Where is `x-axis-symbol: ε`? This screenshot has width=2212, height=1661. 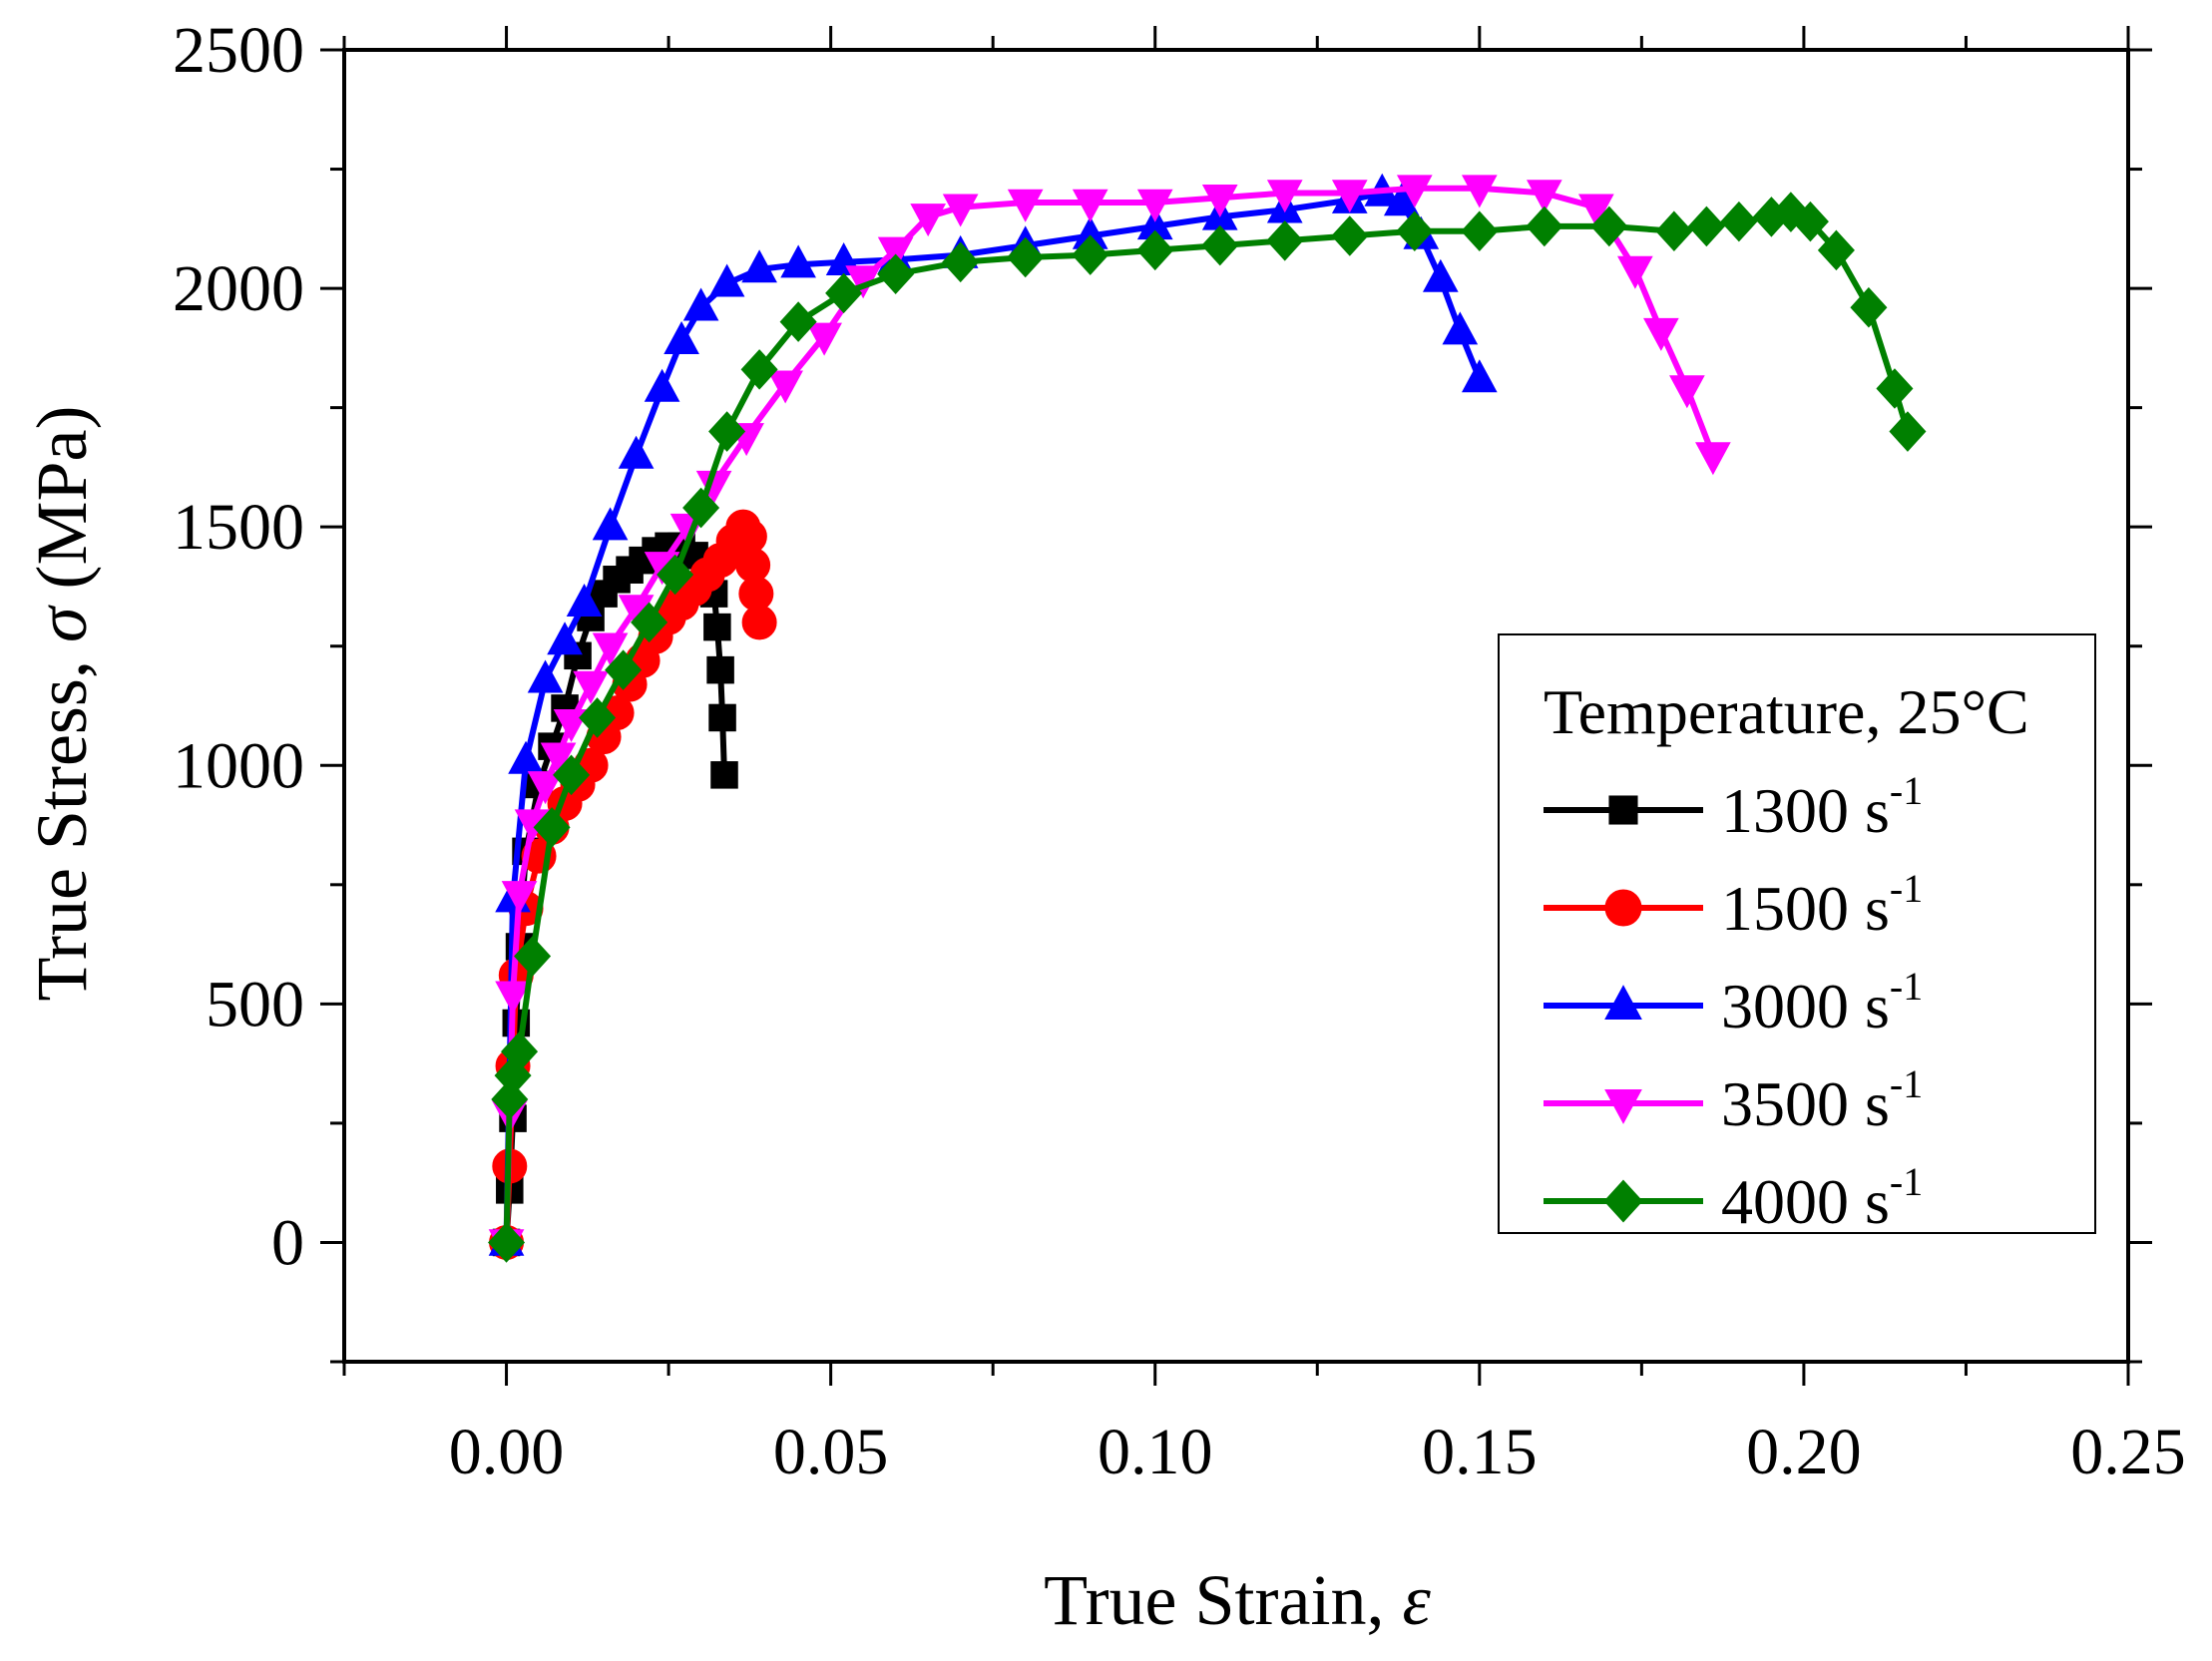 x-axis-symbol: ε is located at coordinates (1417, 1600).